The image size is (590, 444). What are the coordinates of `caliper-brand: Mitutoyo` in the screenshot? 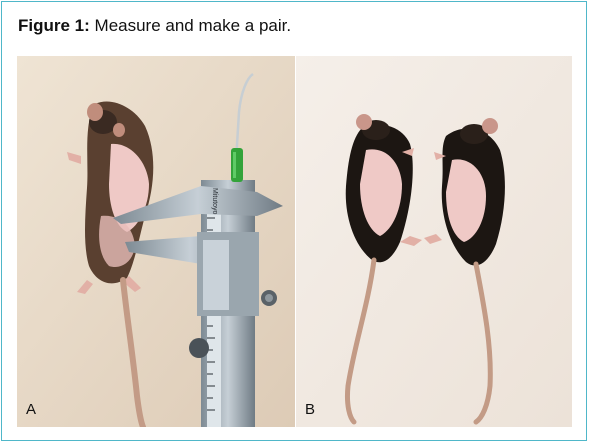 It's located at (214, 201).